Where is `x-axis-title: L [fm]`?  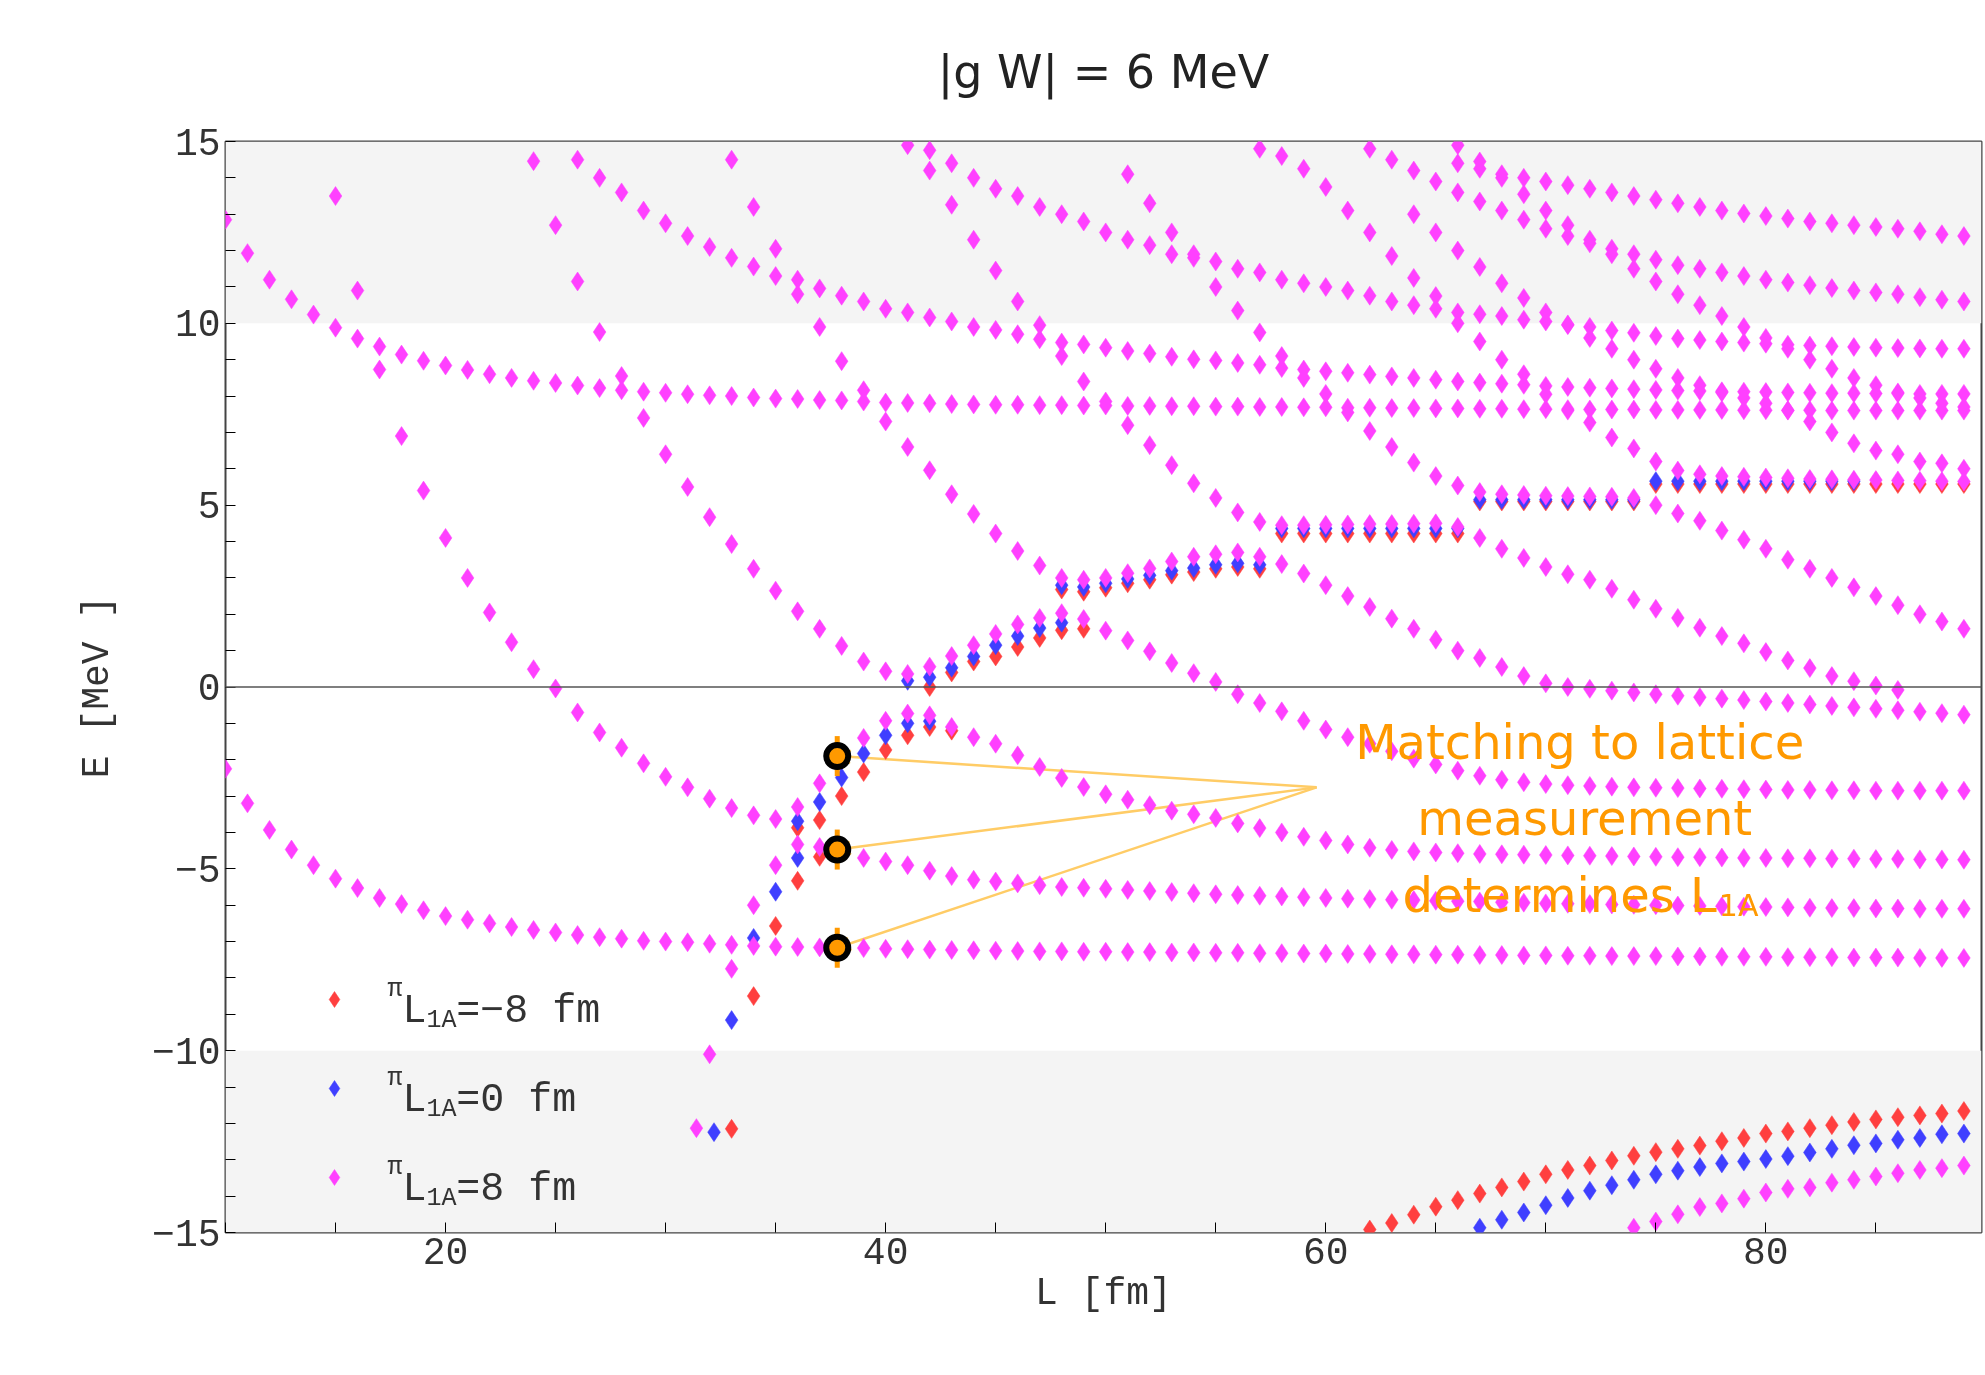
x-axis-title: L [fm] is located at coordinates (1103, 1293).